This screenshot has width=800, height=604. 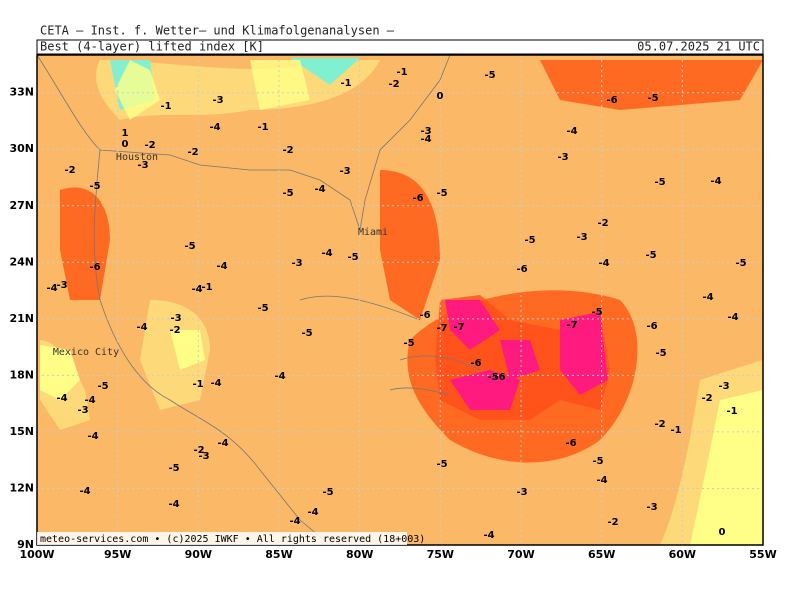 I want to click on contour-label: 0, so click(x=125, y=144).